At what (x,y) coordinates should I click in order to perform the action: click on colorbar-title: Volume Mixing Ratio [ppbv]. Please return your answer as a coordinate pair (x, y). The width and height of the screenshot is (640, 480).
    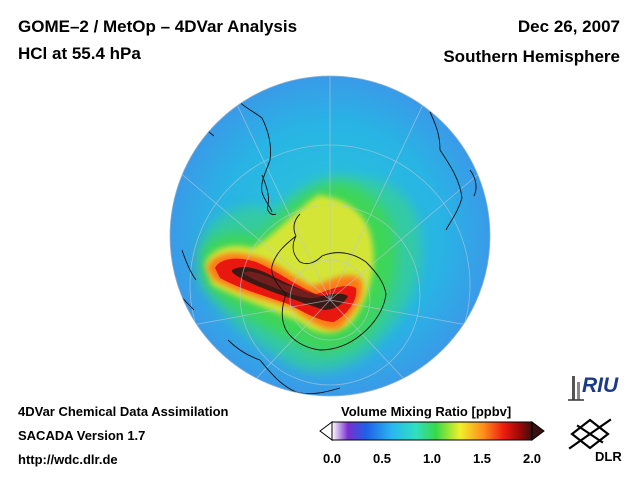
    Looking at the image, I should click on (426, 411).